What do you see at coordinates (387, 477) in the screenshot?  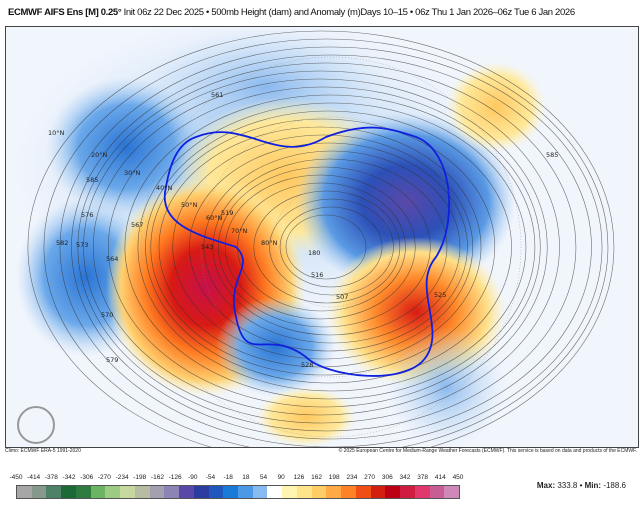 I see `colorbar-label: 306` at bounding box center [387, 477].